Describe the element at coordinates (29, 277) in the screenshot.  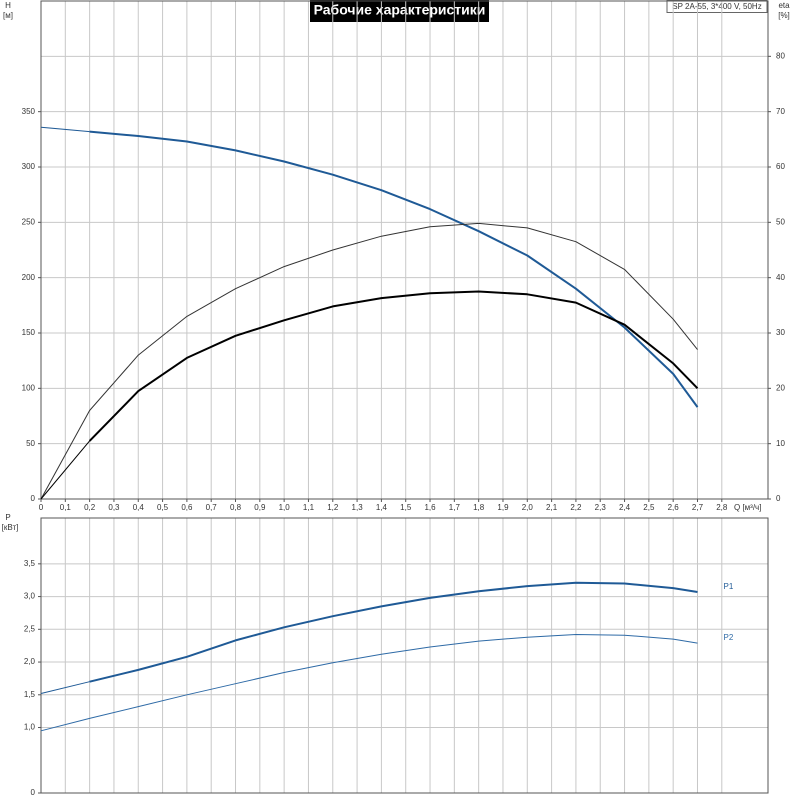
I see `y-tick-label: 200` at that location.